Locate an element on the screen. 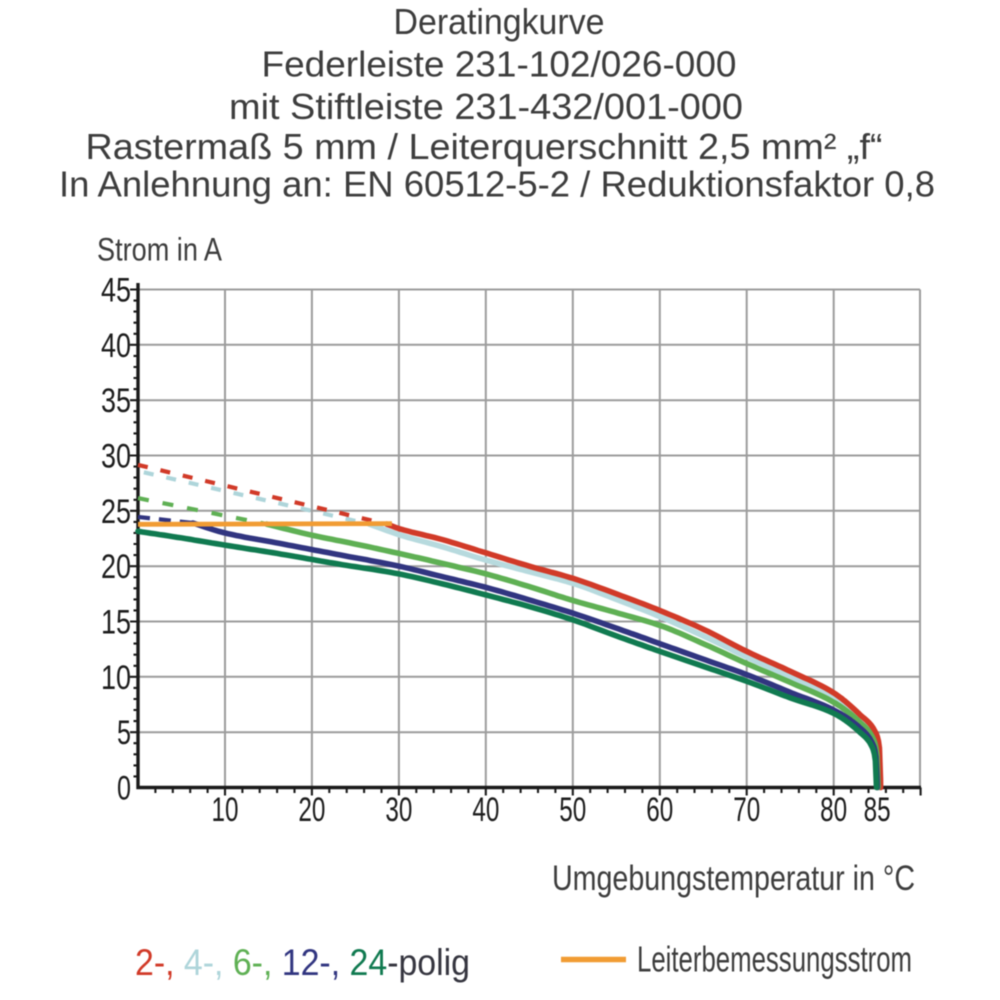  svg-text: 0 is located at coordinates (124, 789).